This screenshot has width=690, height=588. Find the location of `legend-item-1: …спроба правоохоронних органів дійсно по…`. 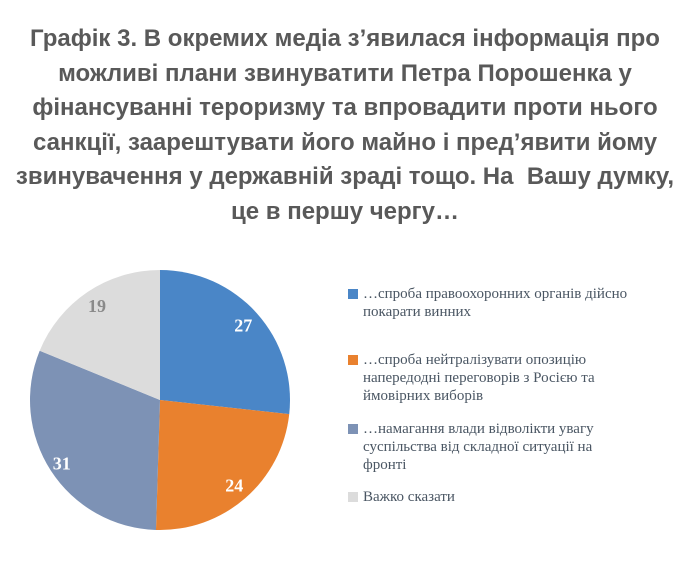

legend-item-1: …спроба правоохоронних органів дійсно по… is located at coordinates (490, 303).